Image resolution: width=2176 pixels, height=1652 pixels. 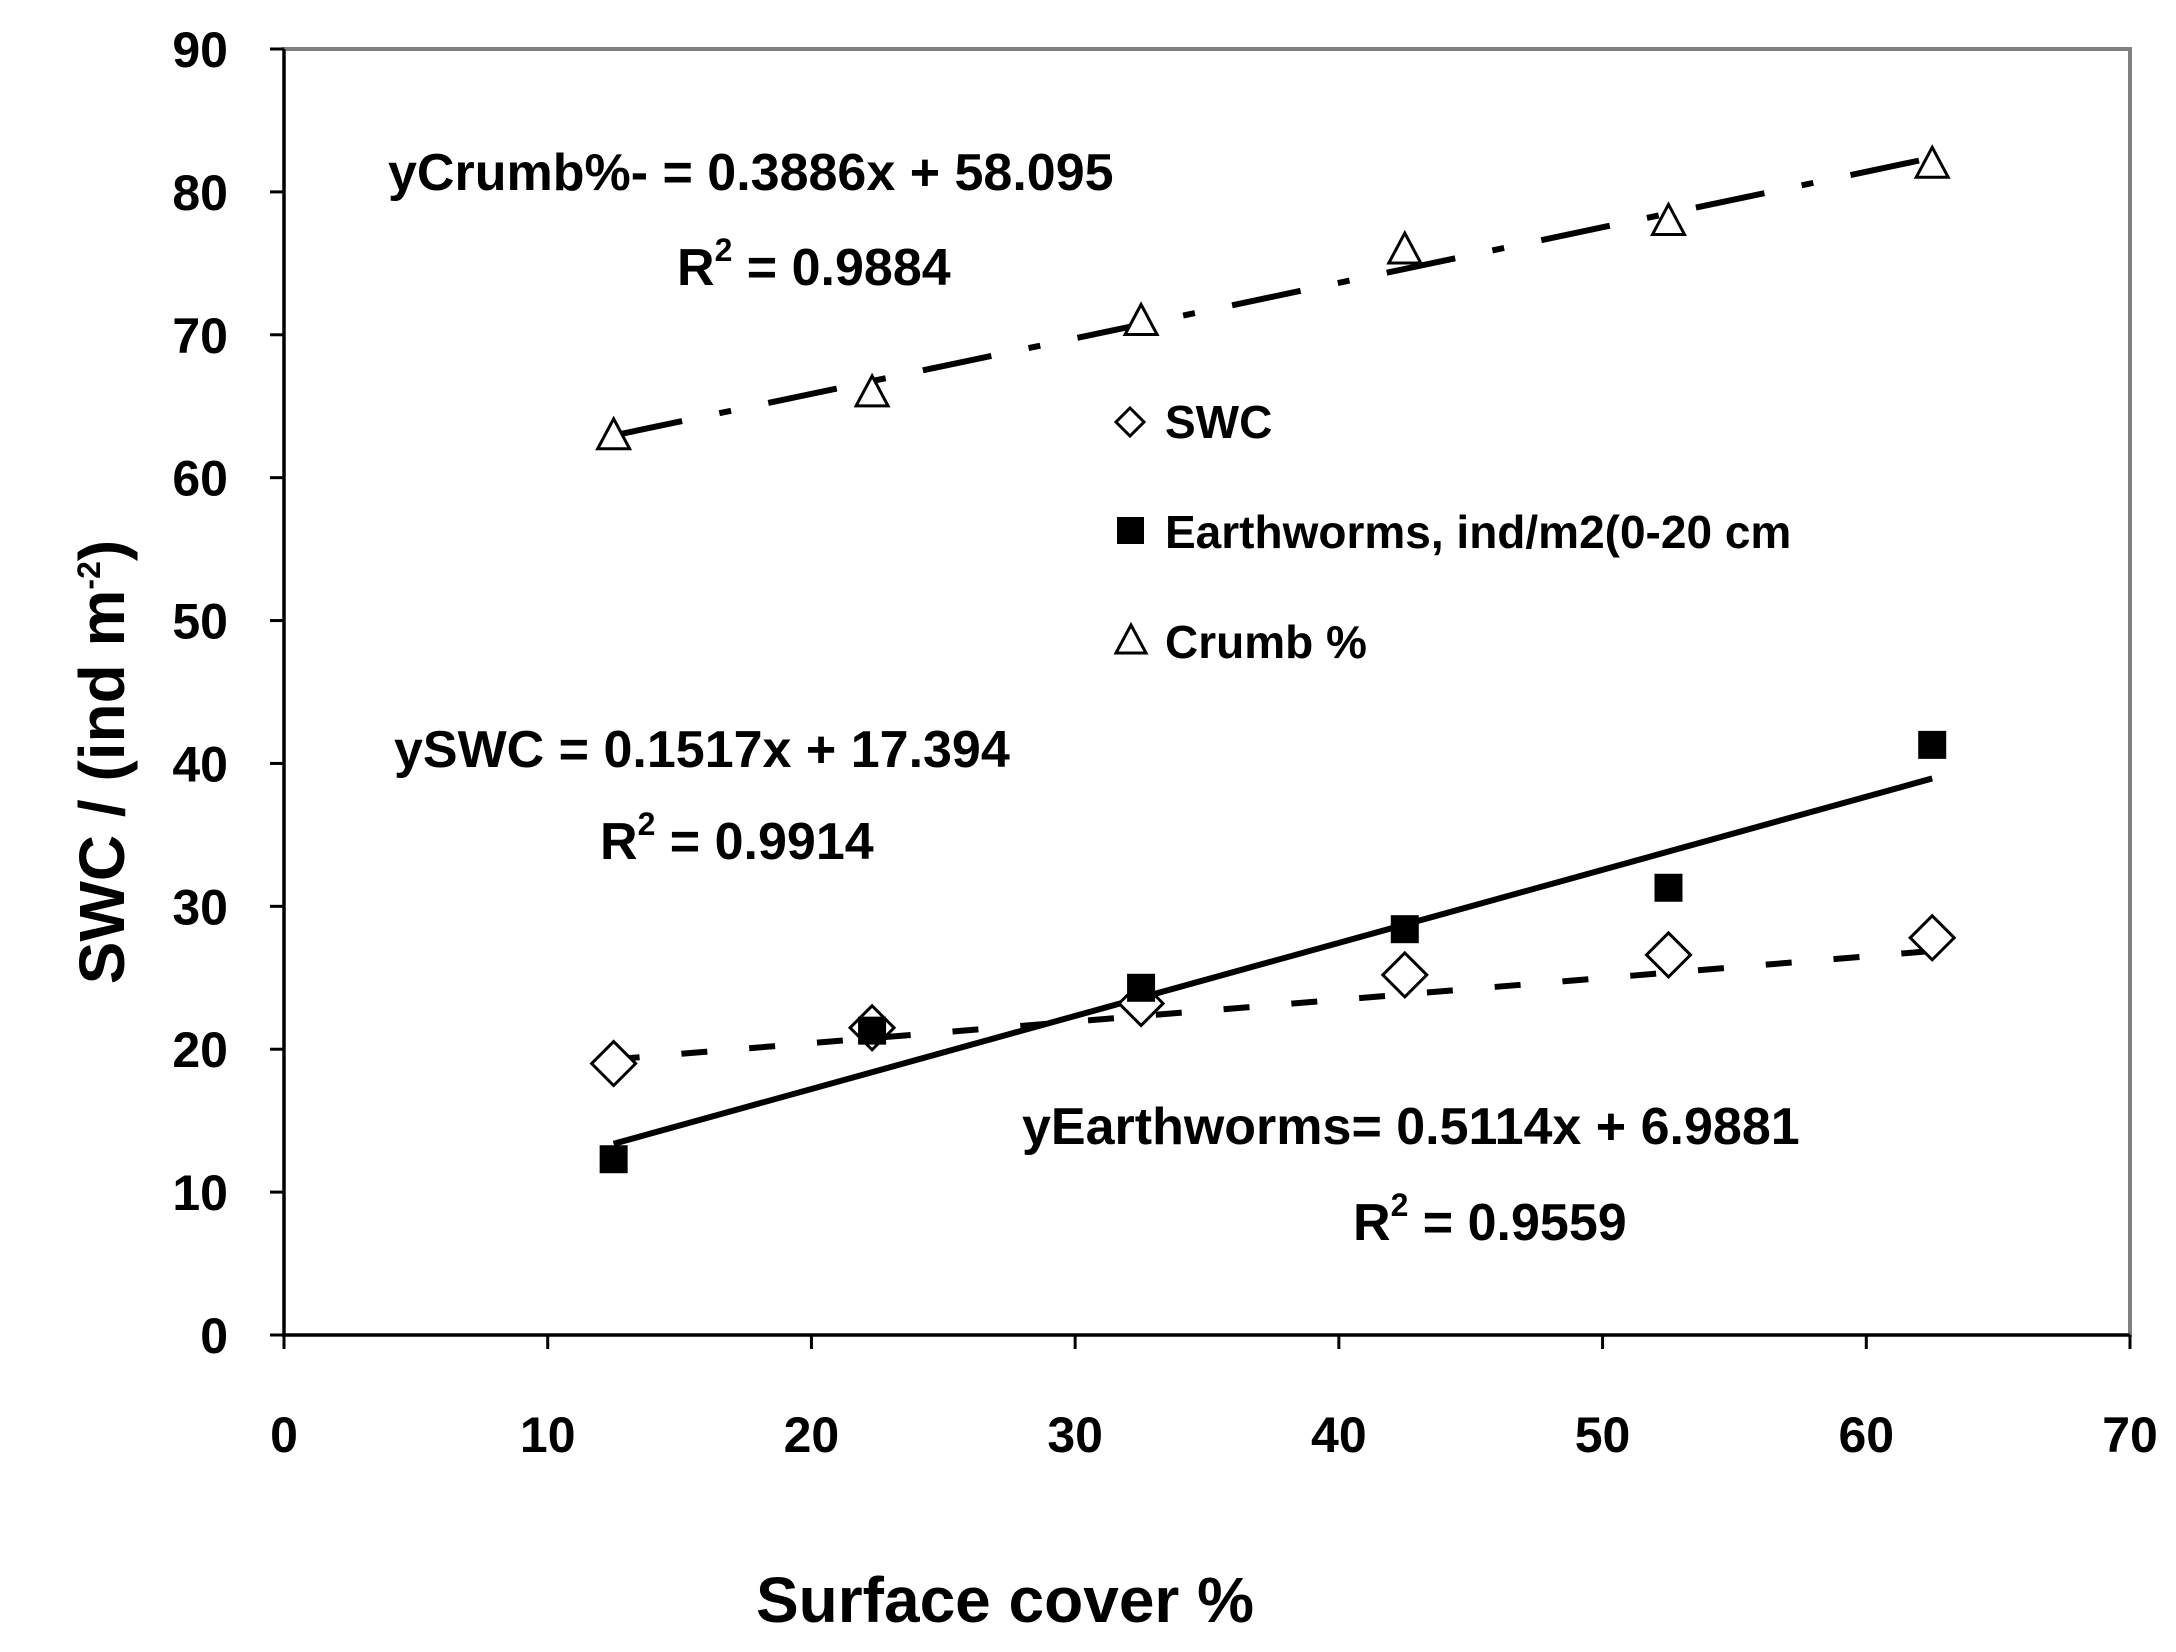 What do you see at coordinates (1339, 1435) in the screenshot?
I see `x-tick-label: 40` at bounding box center [1339, 1435].